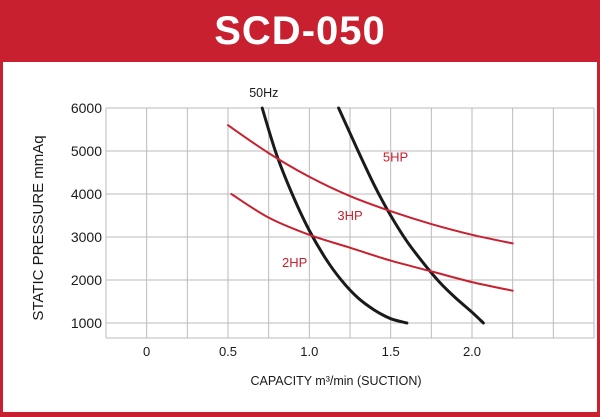  What do you see at coordinates (372, 242) in the screenshot?
I see `series-line-3hp` at bounding box center [372, 242].